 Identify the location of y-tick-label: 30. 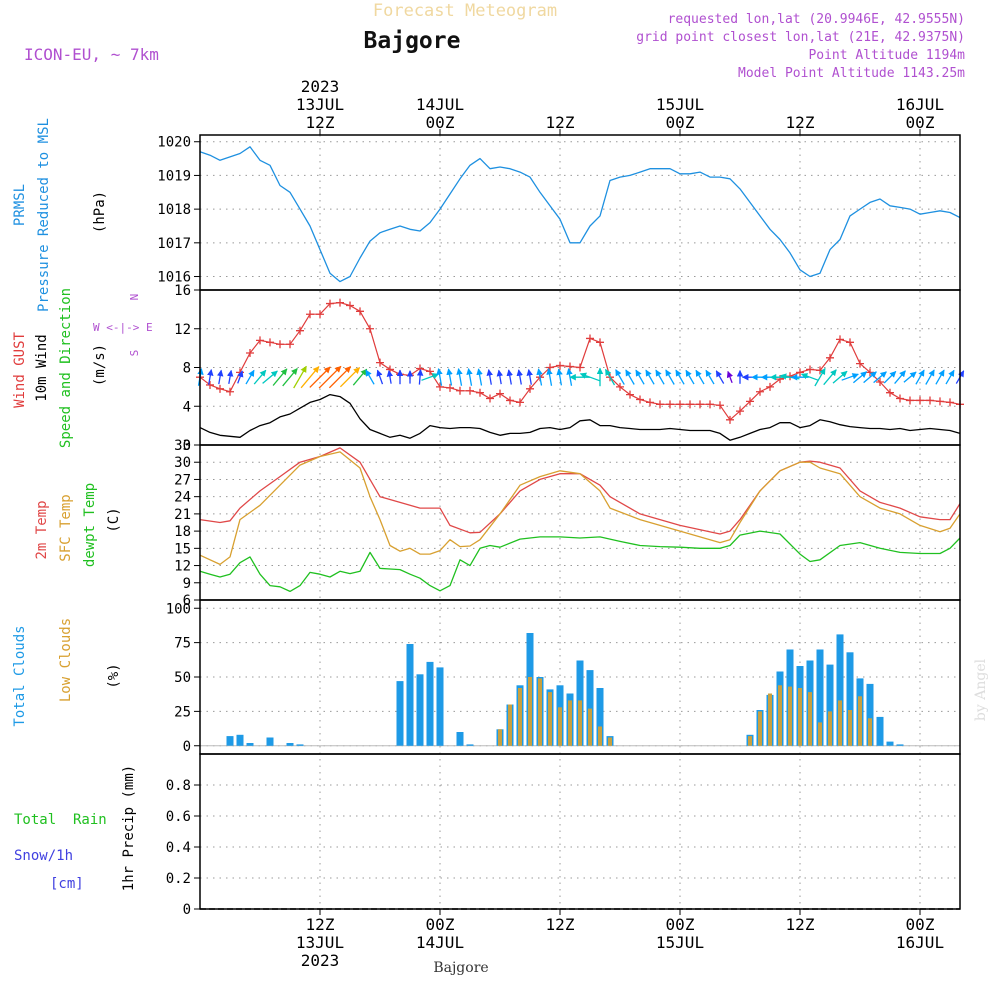
(182, 463).